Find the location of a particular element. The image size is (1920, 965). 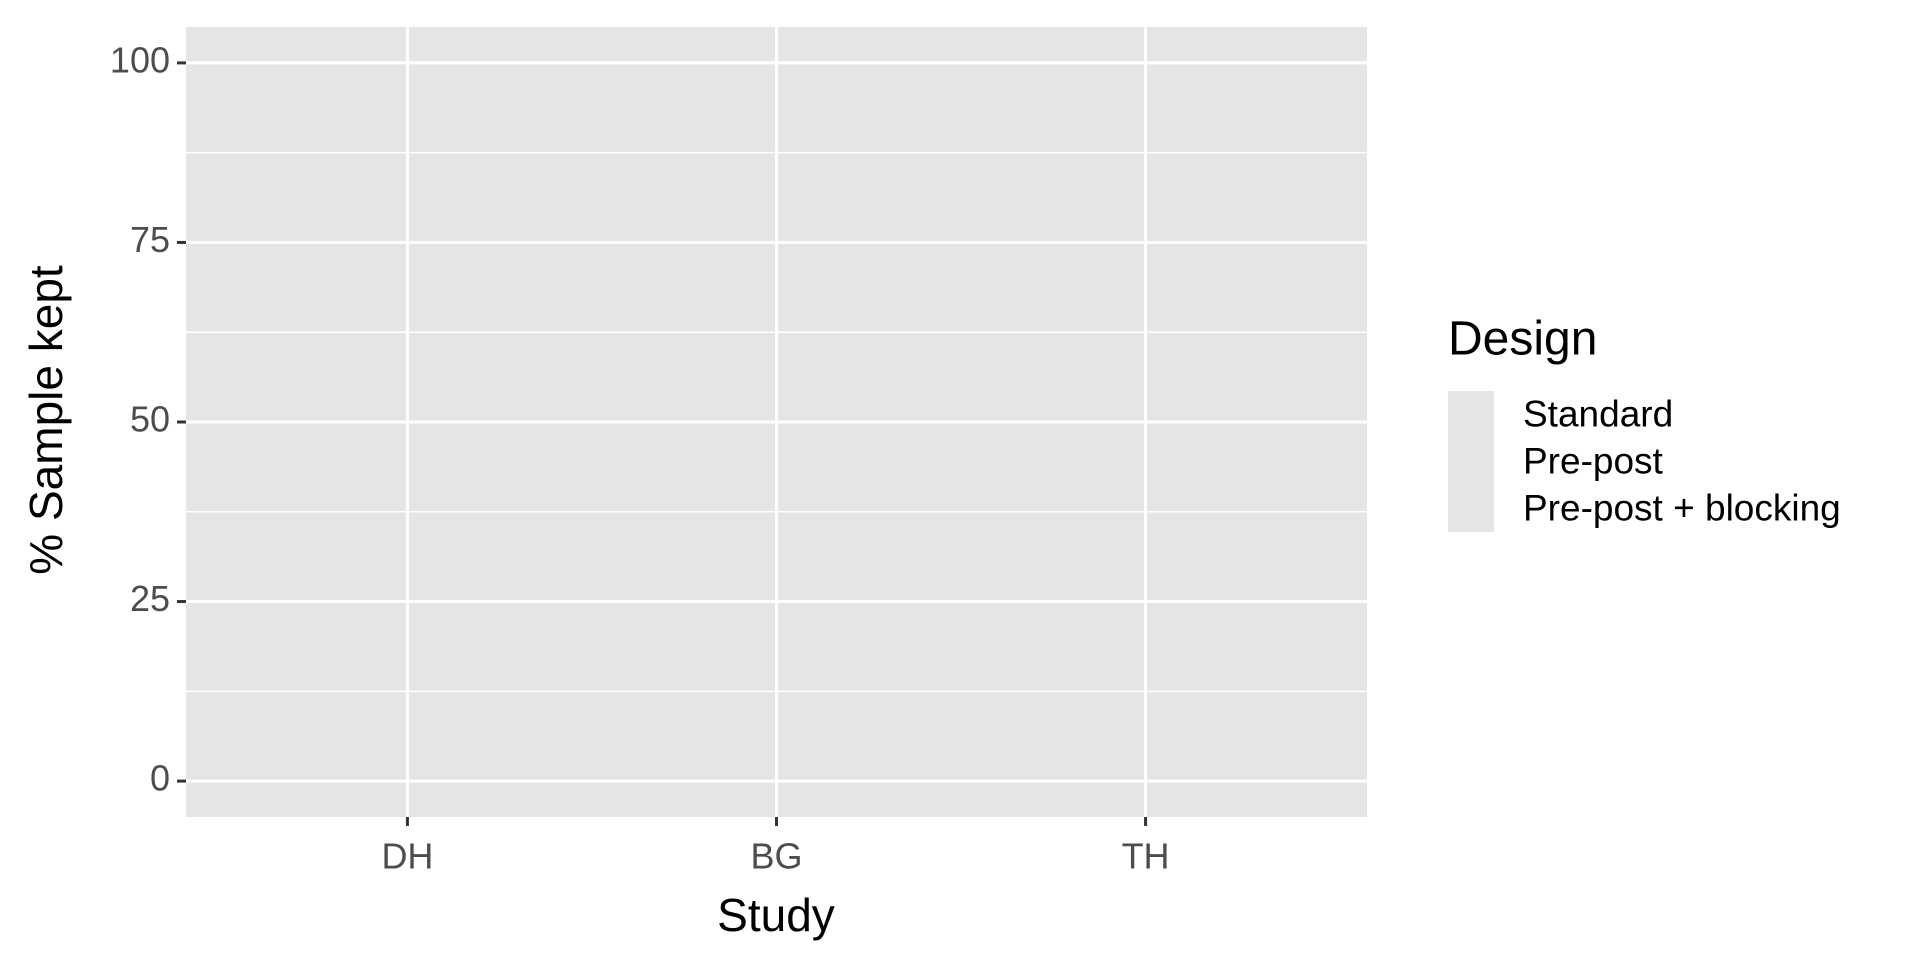

y-tick-label: 50 is located at coordinates (150, 419).